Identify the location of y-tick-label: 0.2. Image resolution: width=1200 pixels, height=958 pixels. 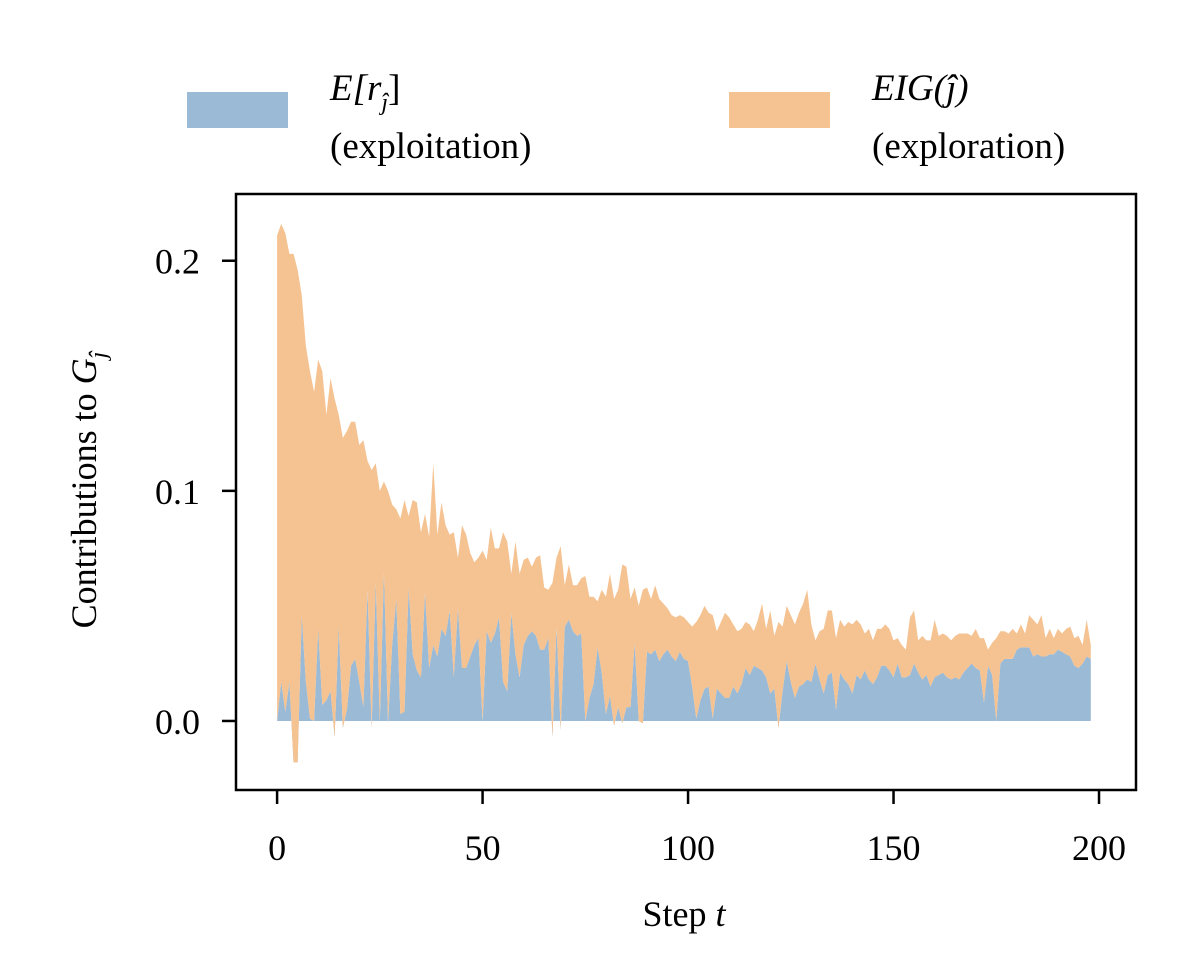
(177, 262).